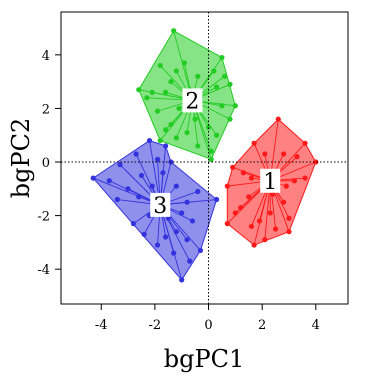 The image size is (367, 377). I want to click on x-tick-label: 2, so click(262, 325).